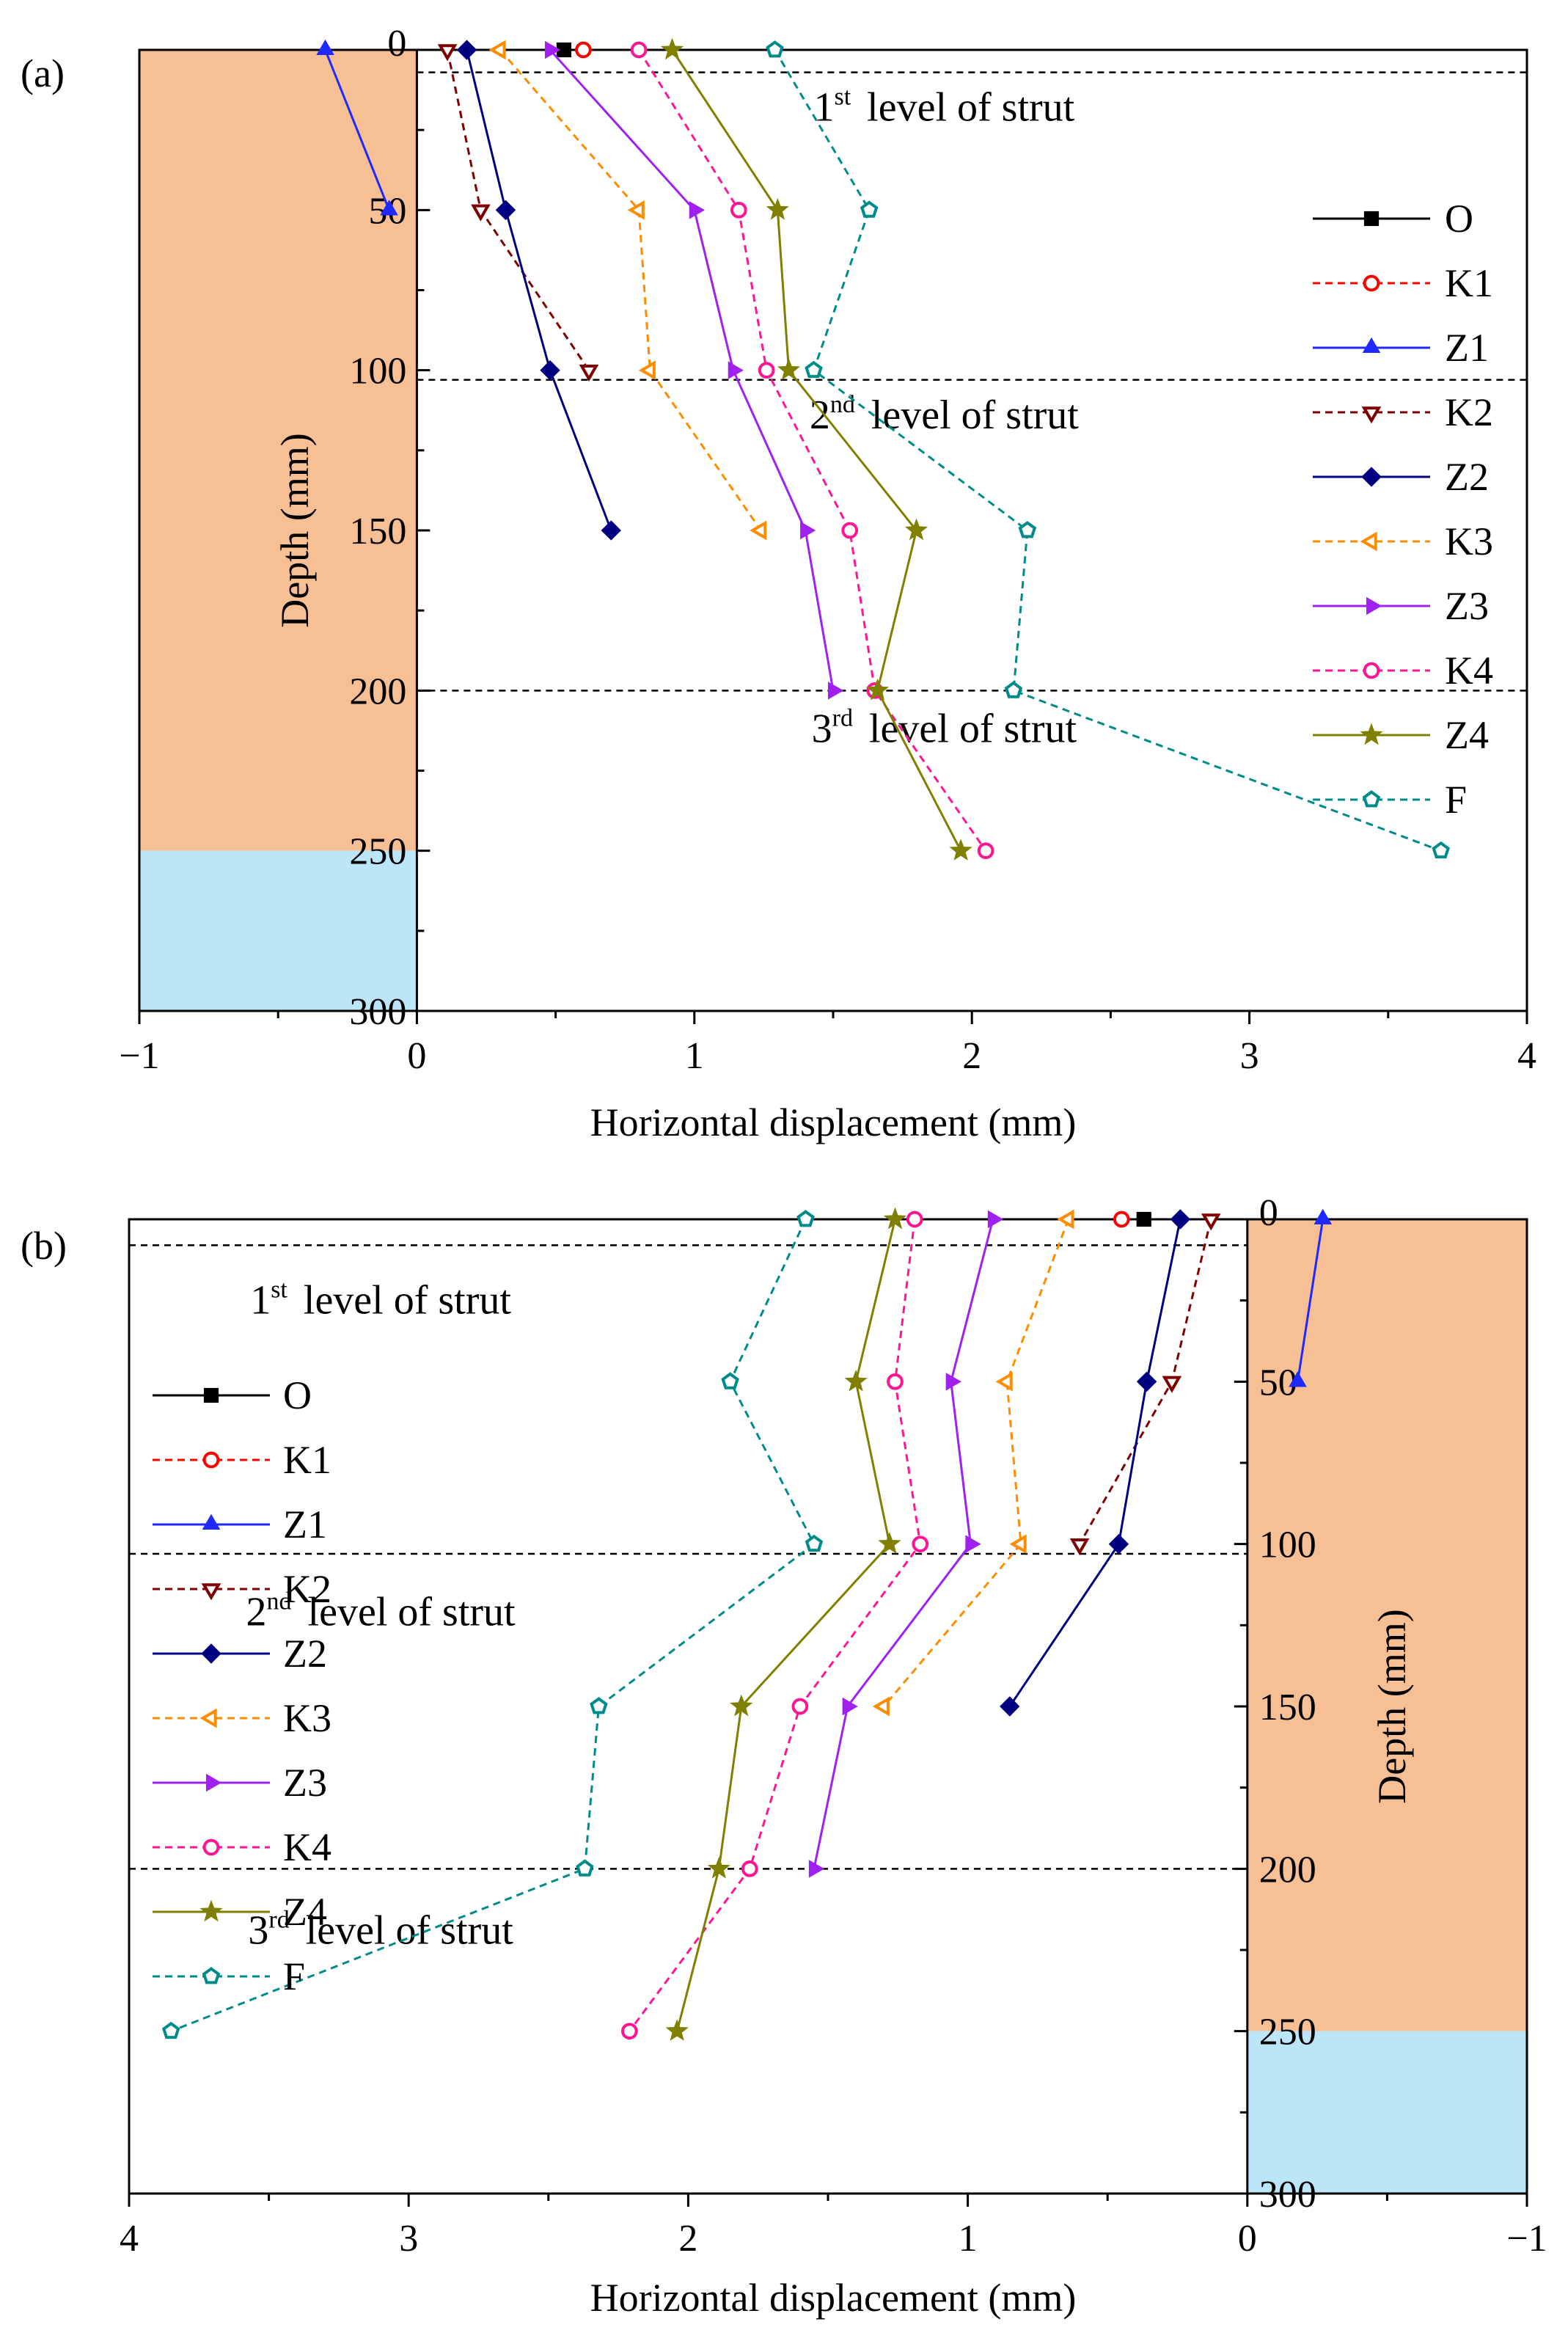 The height and width of the screenshot is (2352, 1568). I want to click on strut-level-label-1: 1st level of strut, so click(943, 108).